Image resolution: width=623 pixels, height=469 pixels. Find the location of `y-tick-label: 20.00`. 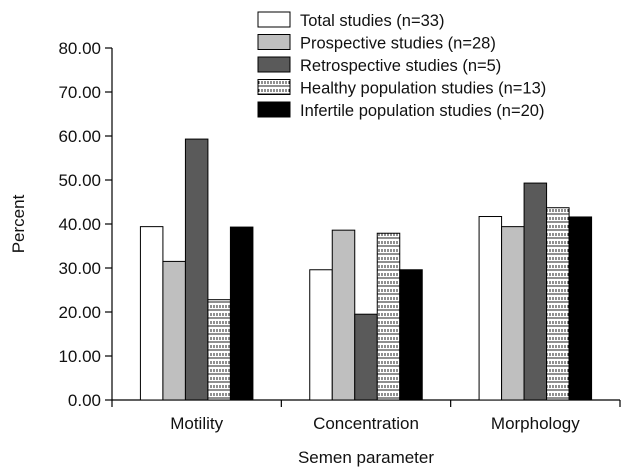

y-tick-label: 20.00 is located at coordinates (79, 312).